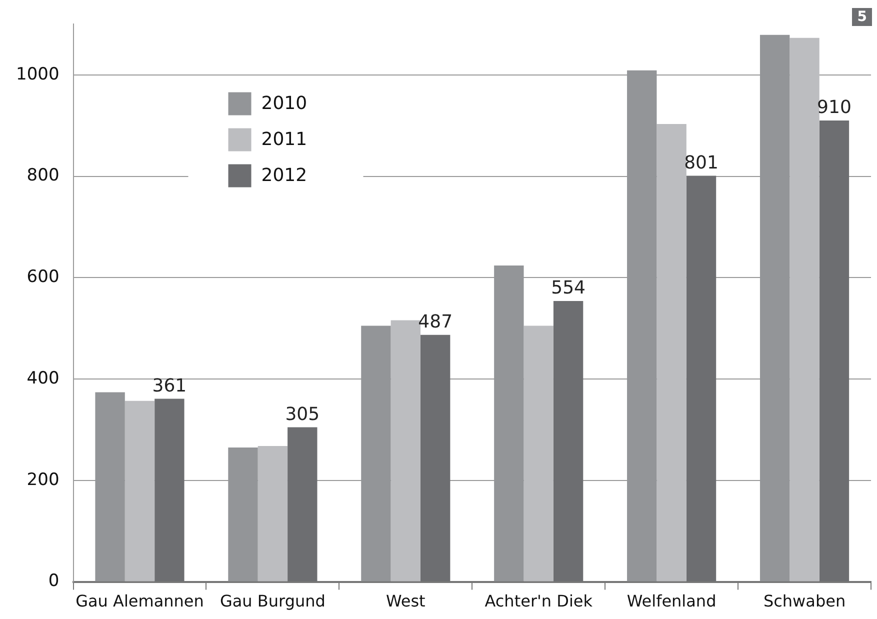  What do you see at coordinates (539, 601) in the screenshot?
I see `x-tick-label: Achter'n Diek` at bounding box center [539, 601].